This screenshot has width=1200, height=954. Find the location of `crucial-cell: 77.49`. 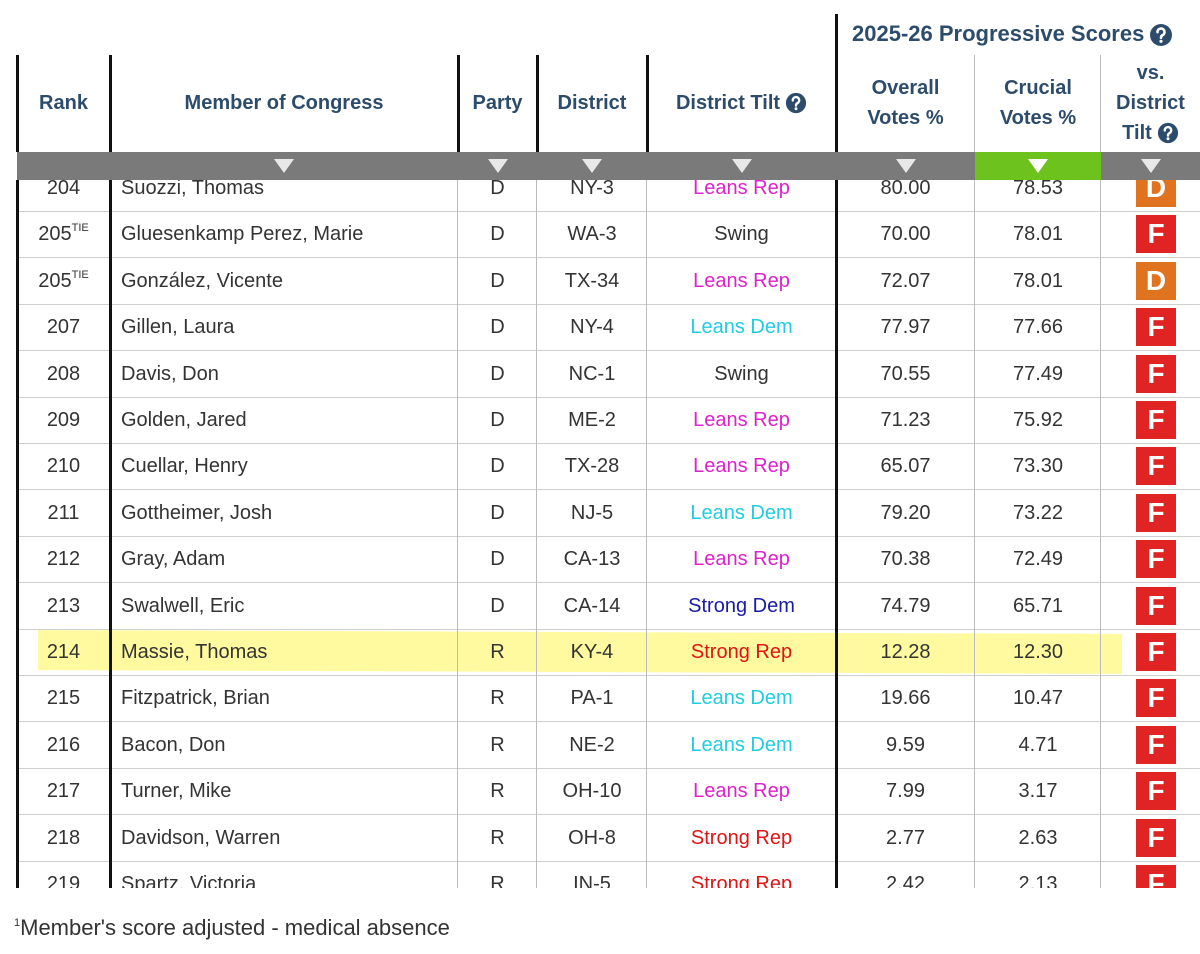

crucial-cell: 77.49 is located at coordinates (1038, 374).